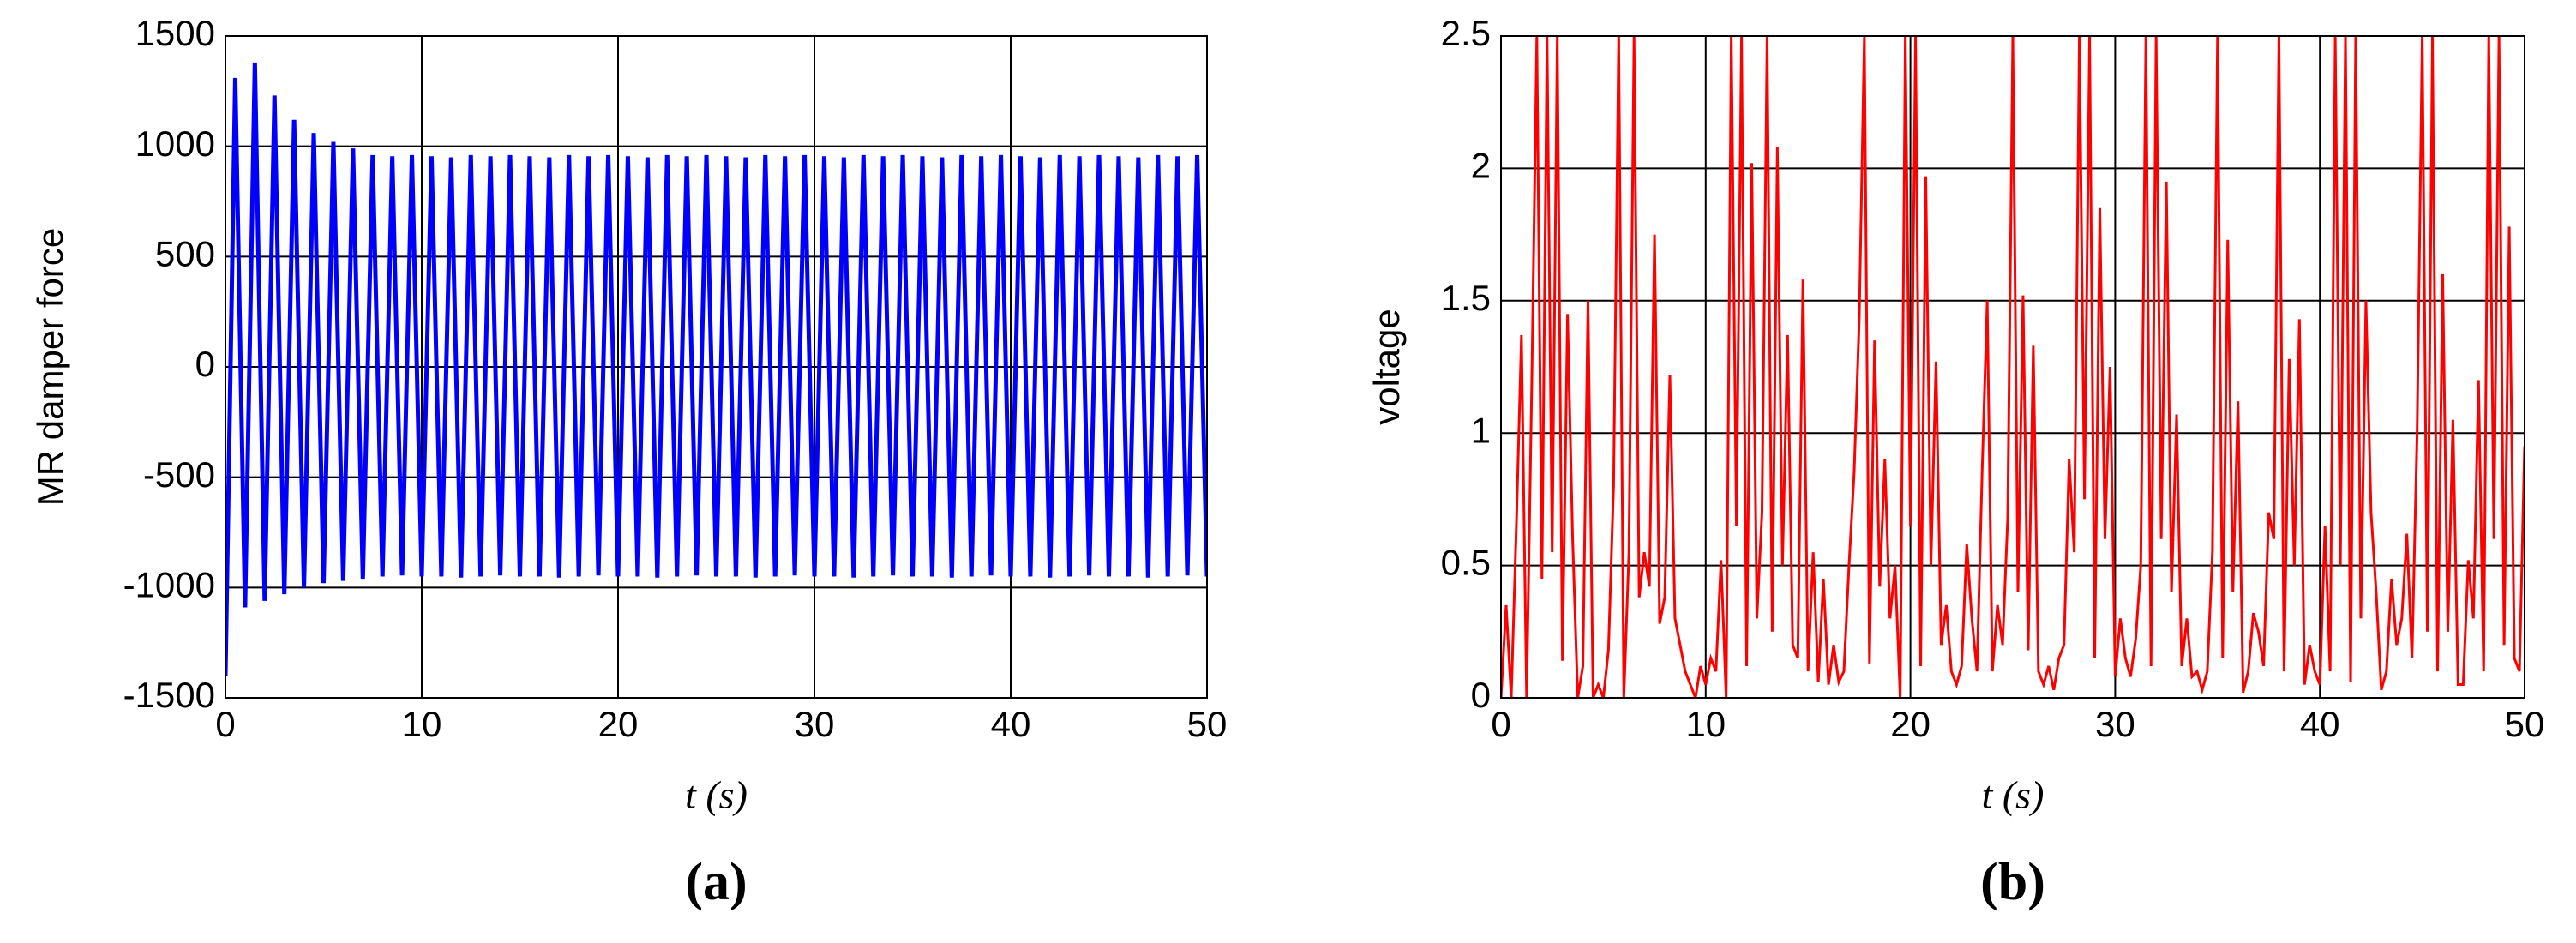  What do you see at coordinates (169, 695) in the screenshot?
I see `y-tick-label: -1500` at bounding box center [169, 695].